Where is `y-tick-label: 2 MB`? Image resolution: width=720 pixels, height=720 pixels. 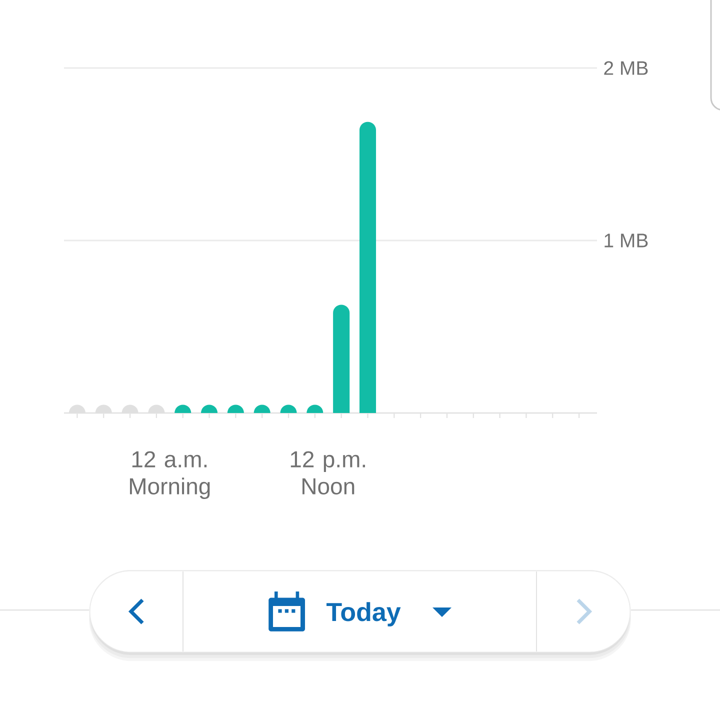 y-tick-label: 2 MB is located at coordinates (626, 68).